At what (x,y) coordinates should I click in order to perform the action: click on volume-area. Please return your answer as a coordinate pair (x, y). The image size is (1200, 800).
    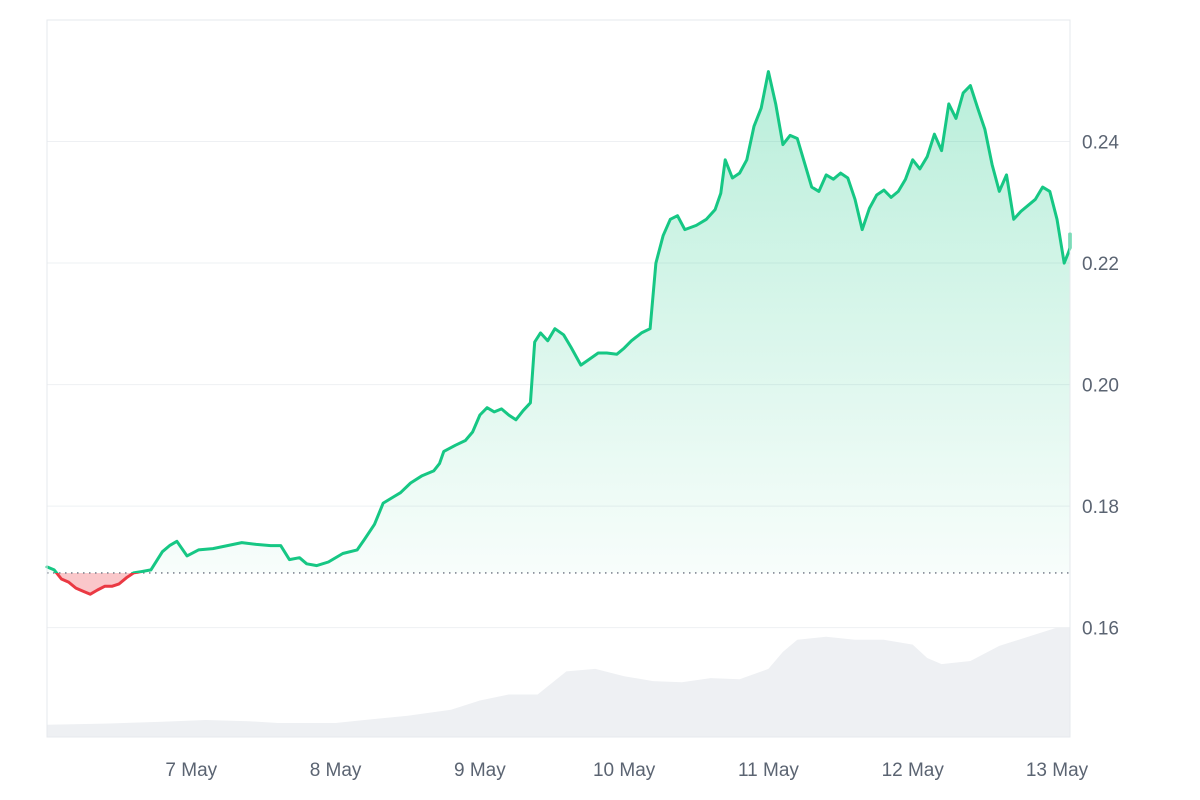
    Looking at the image, I should click on (558, 682).